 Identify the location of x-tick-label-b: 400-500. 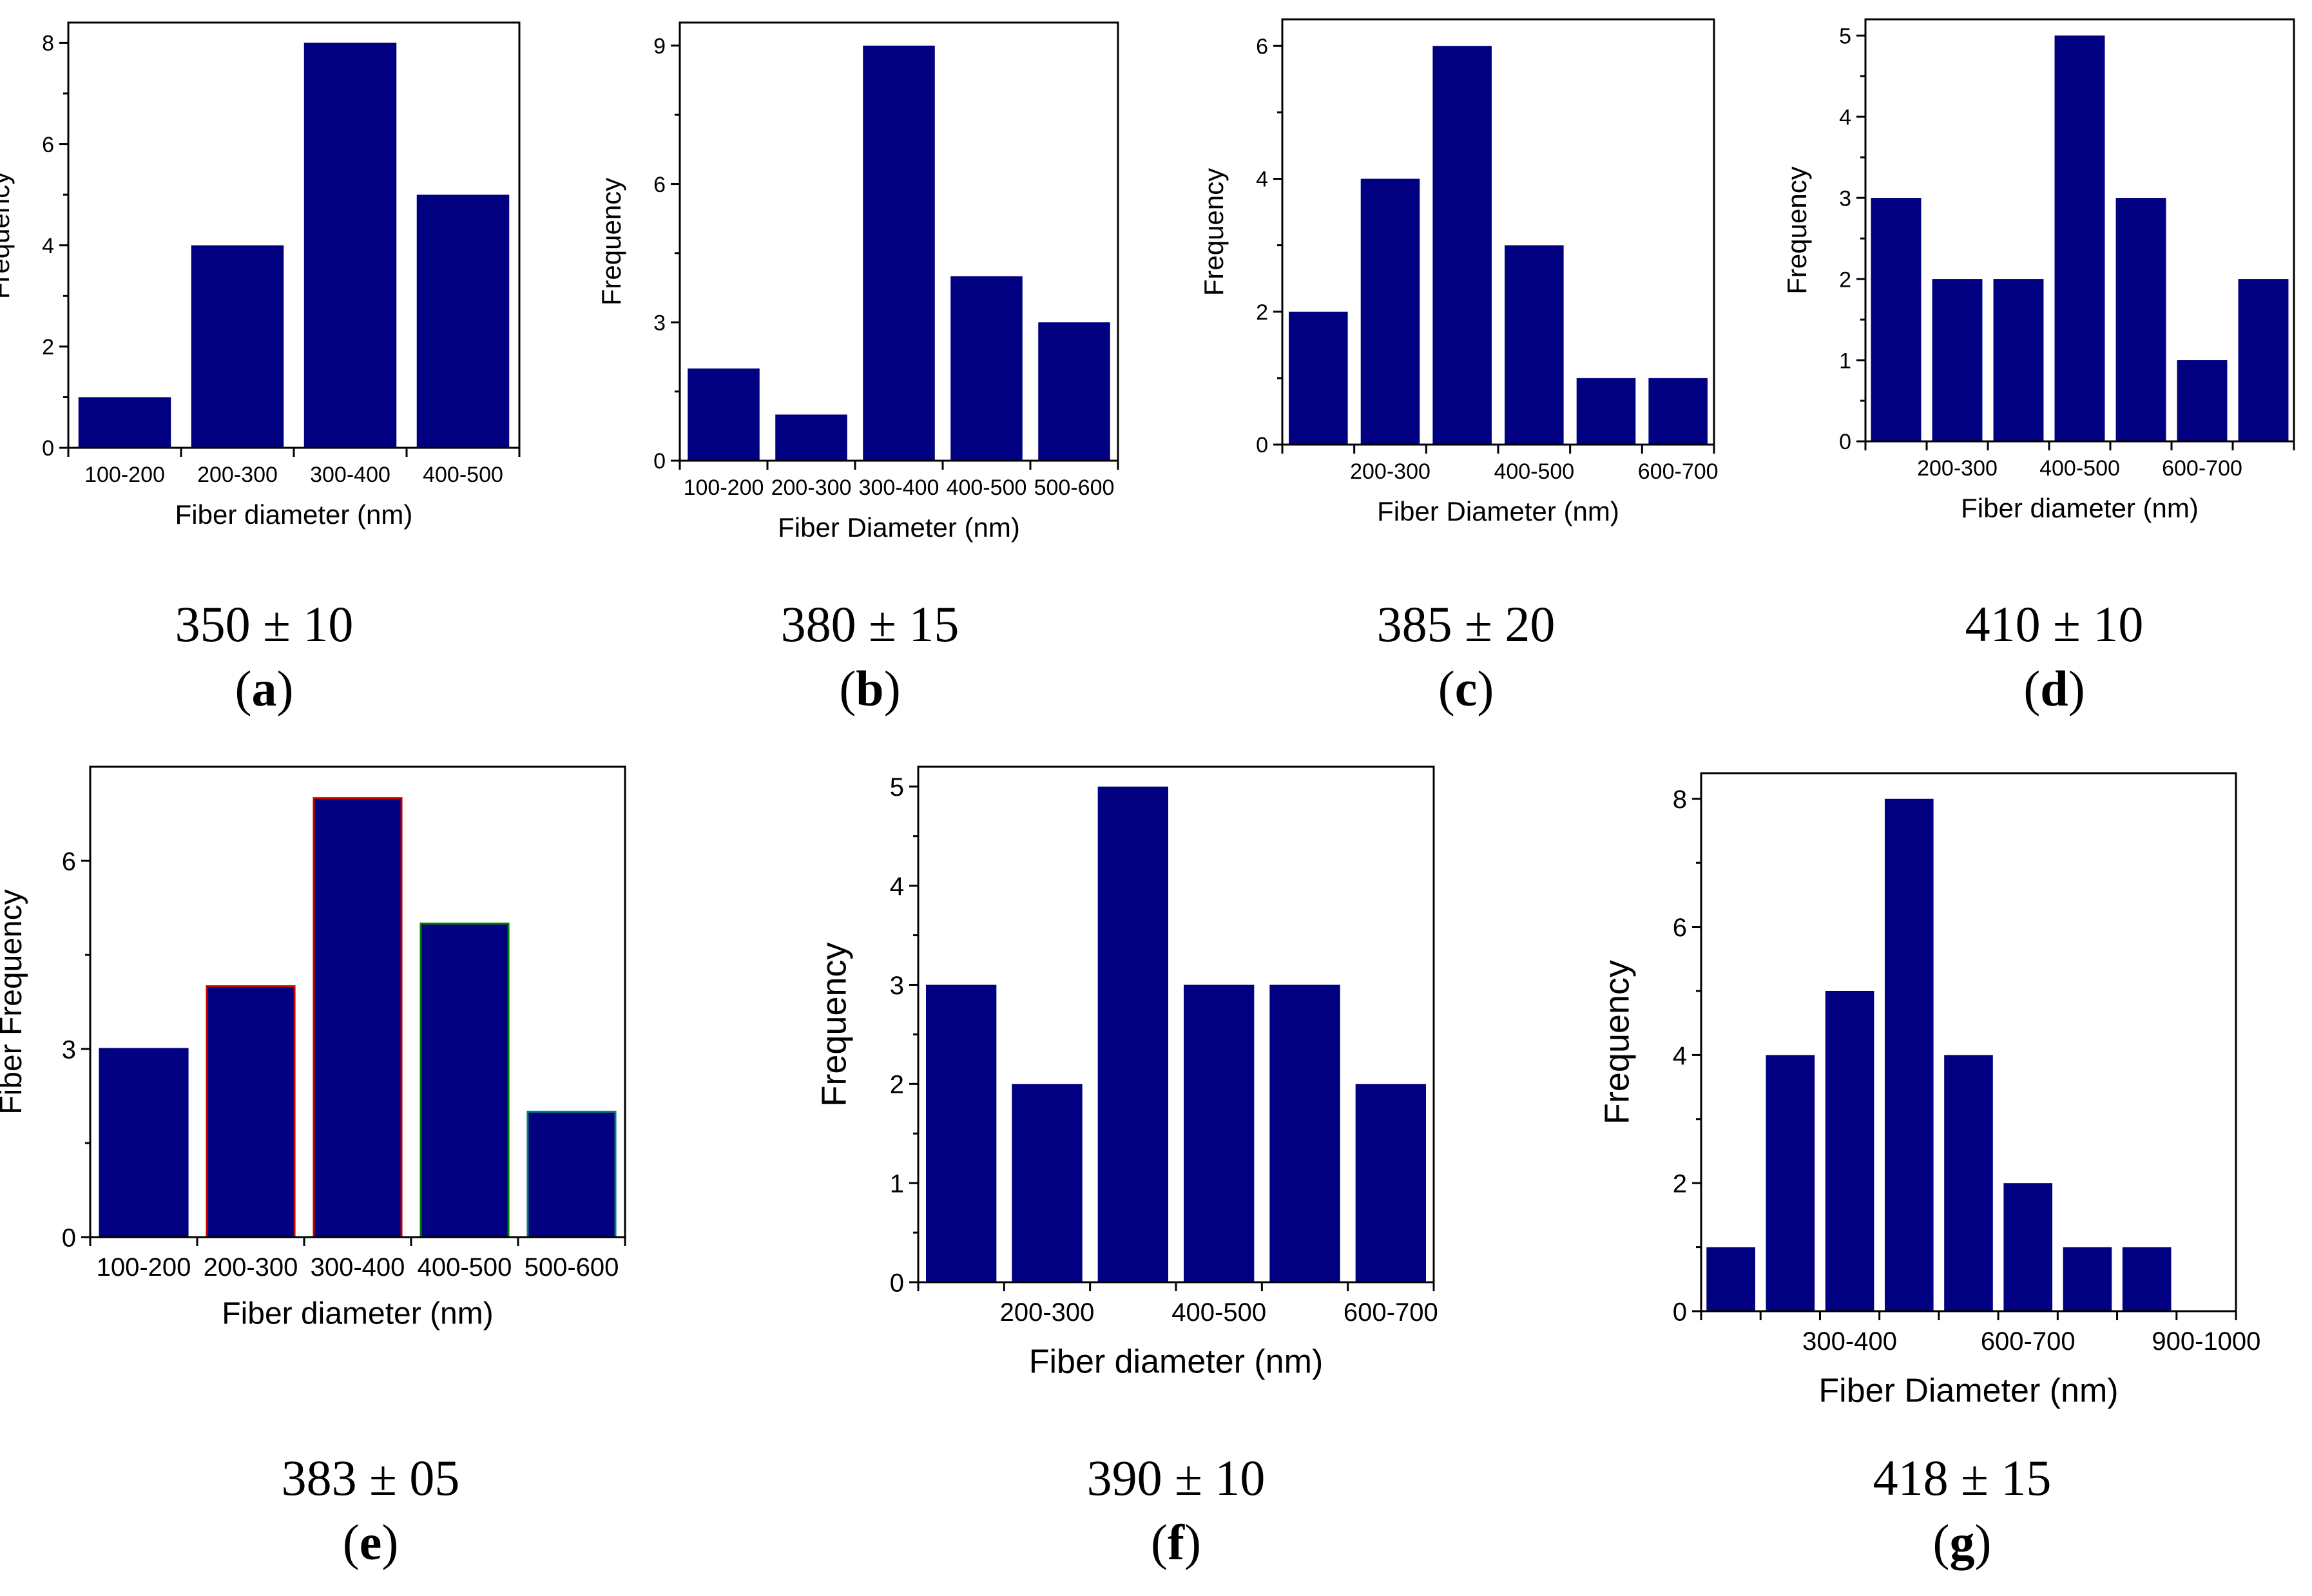
(987, 488).